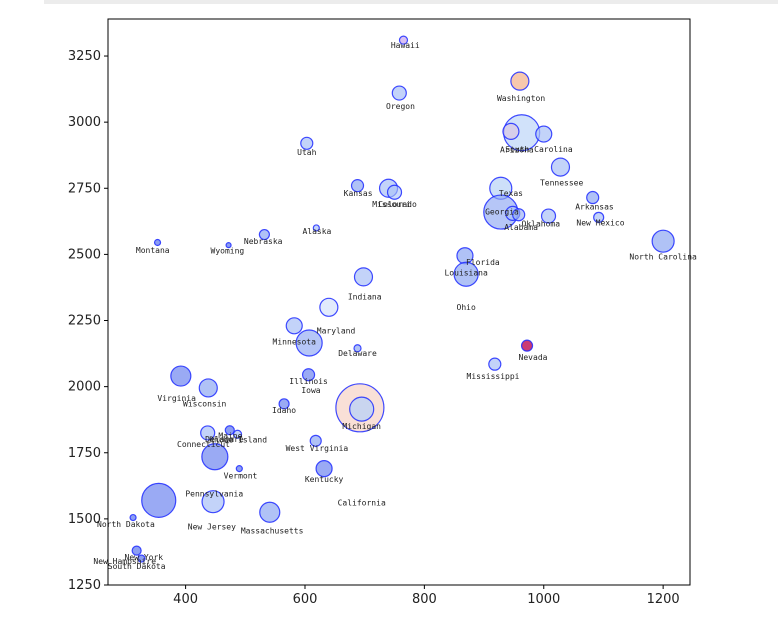 The height and width of the screenshot is (630, 778). What do you see at coordinates (411, 2) in the screenshot?
I see `top-toolbar-strip` at bounding box center [411, 2].